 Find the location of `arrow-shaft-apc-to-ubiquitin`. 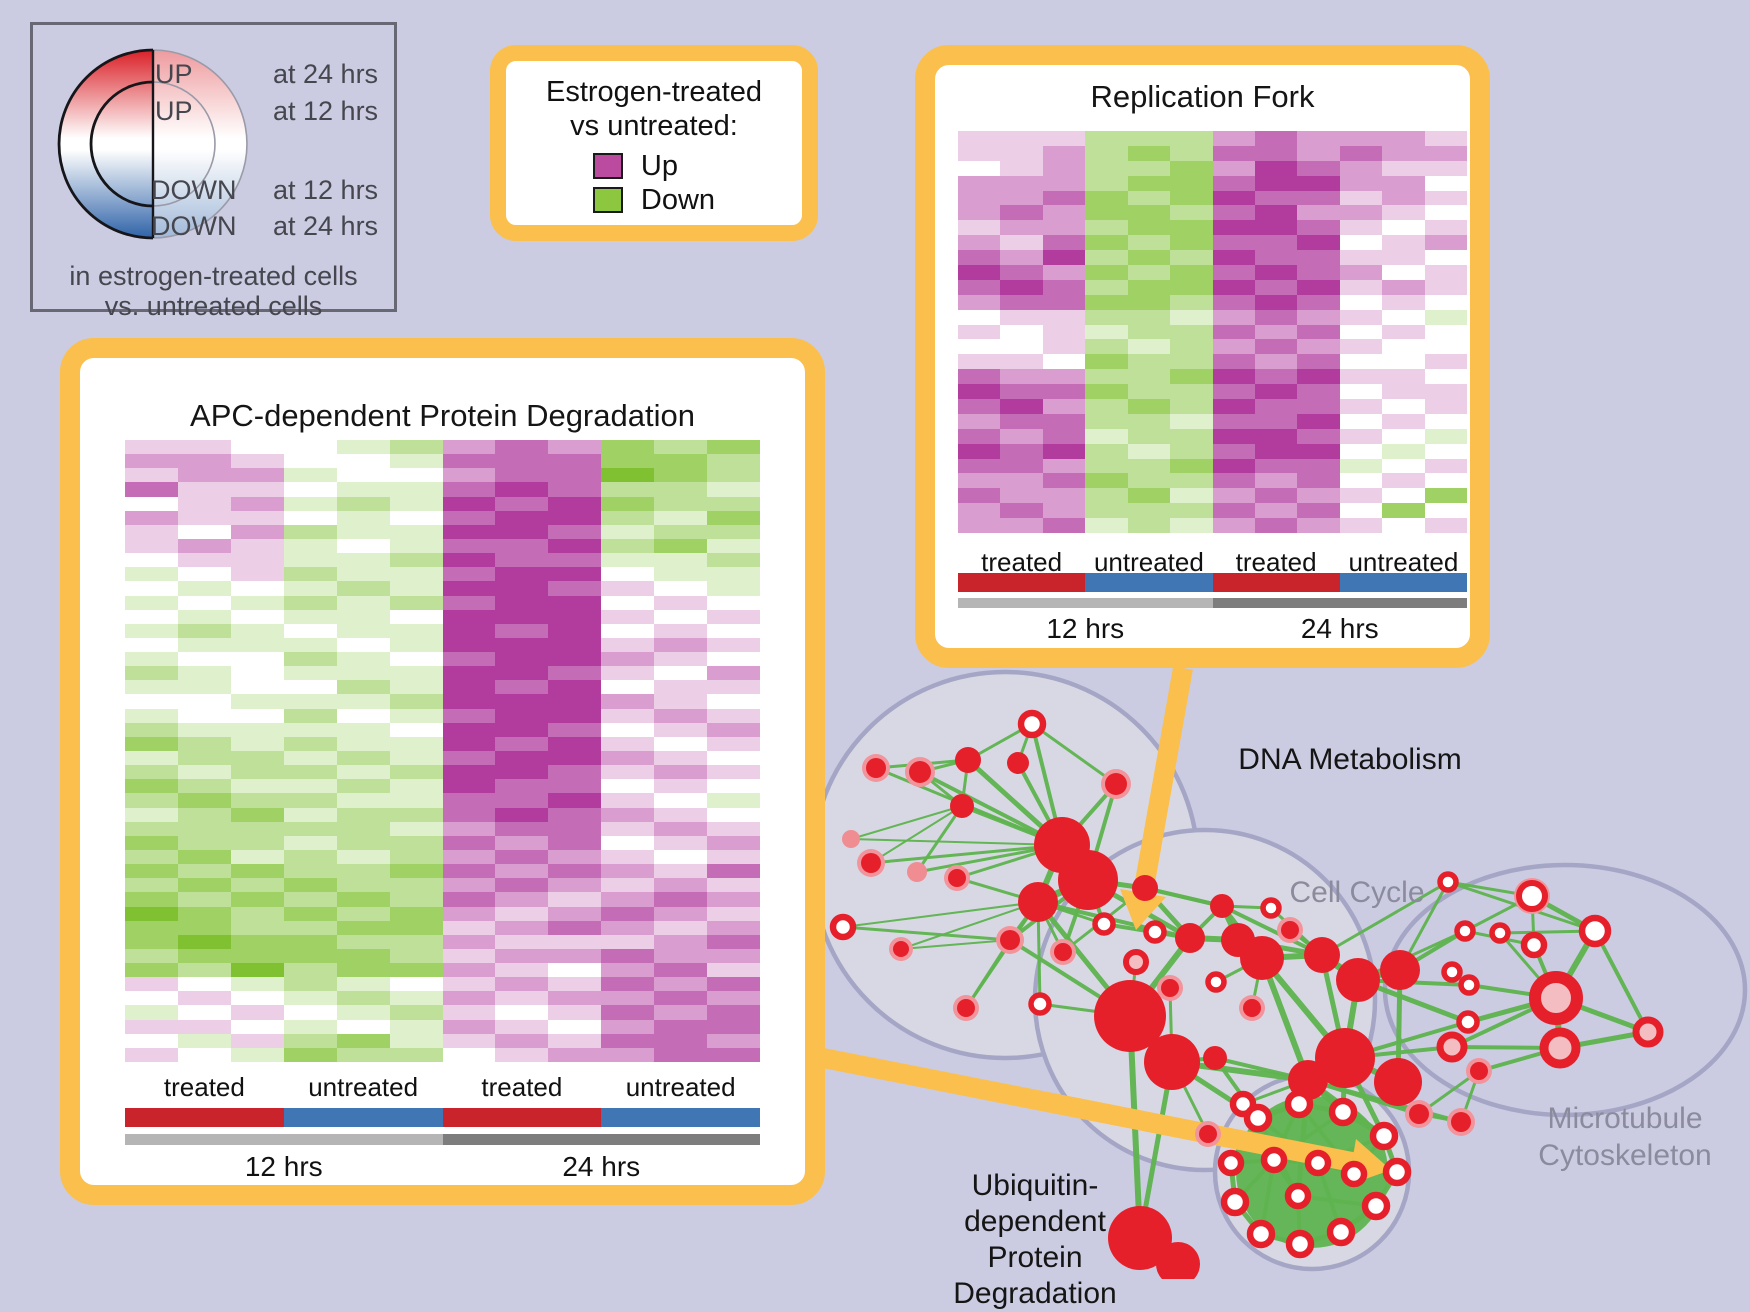

arrow-shaft-apc-to-ubiquitin is located at coordinates (1087, 1110).